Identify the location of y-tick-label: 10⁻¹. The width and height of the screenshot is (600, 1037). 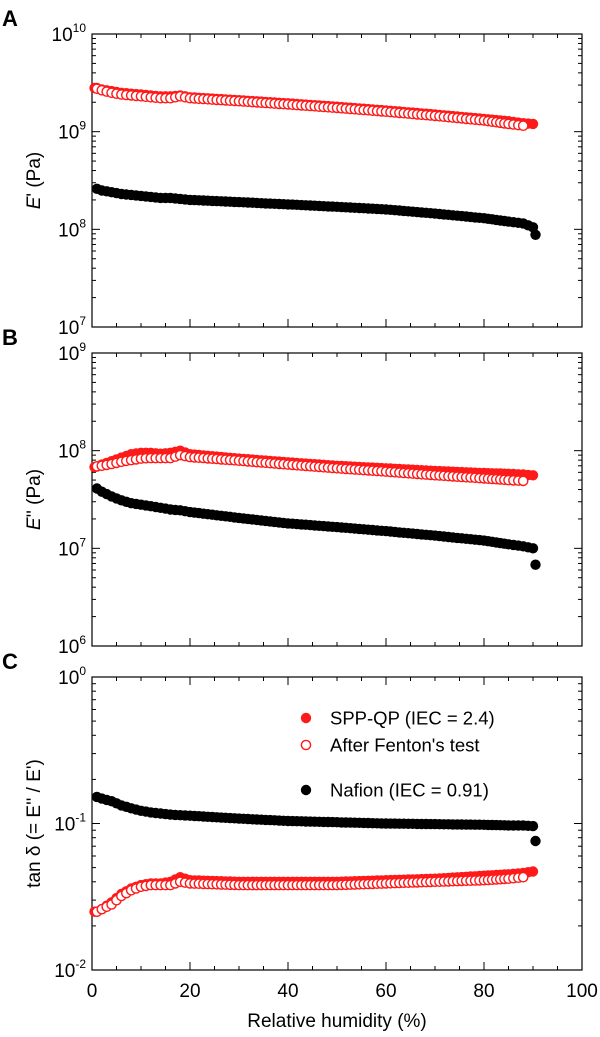
(70, 823).